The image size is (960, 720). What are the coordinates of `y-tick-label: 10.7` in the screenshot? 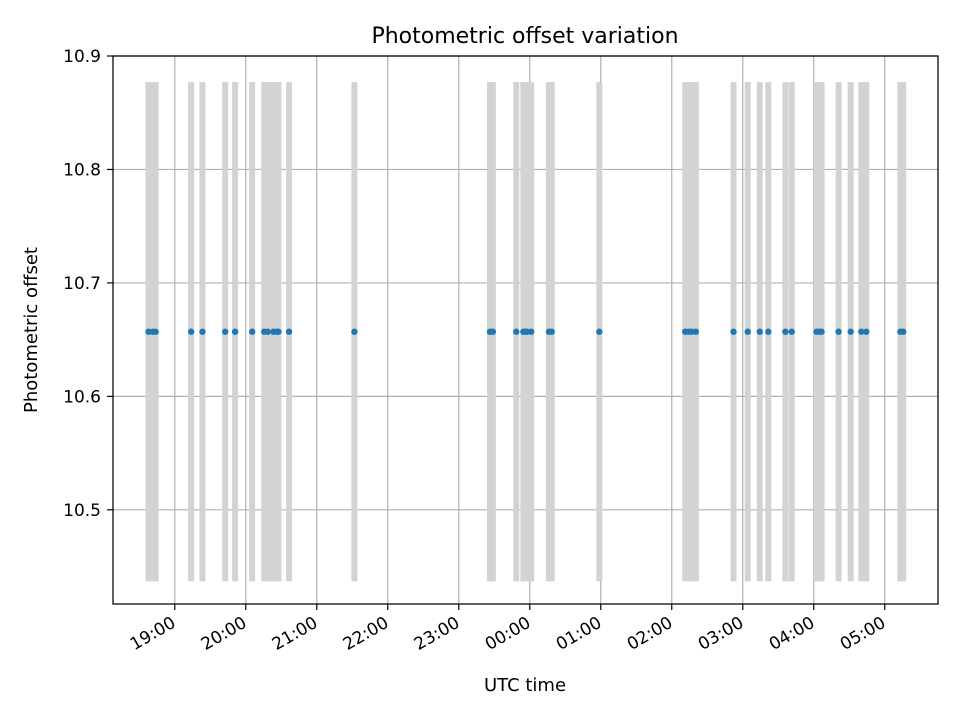 It's located at (82, 284).